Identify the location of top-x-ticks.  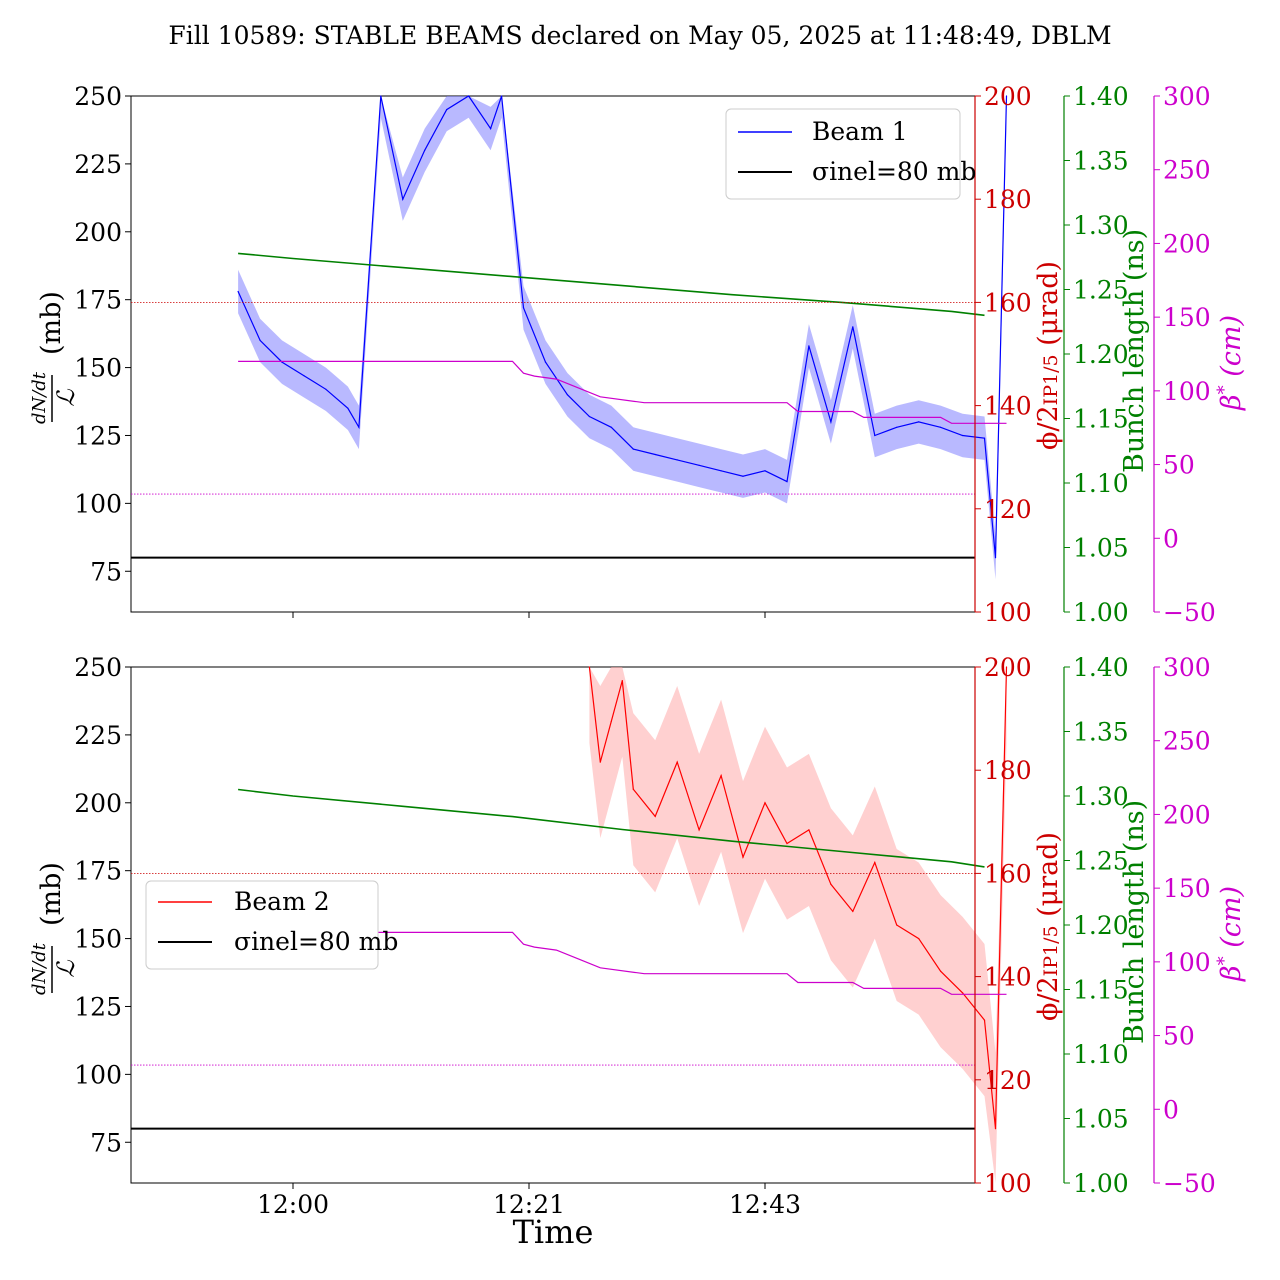
(529, 615).